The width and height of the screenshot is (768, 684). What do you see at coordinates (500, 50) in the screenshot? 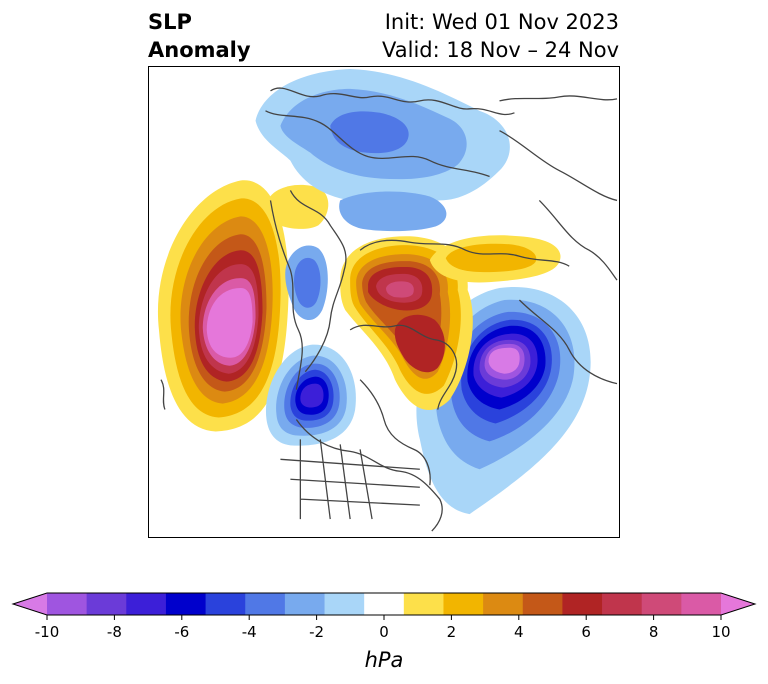
I see `valid-range-label: Valid: 18 Nov – 24 Nov` at bounding box center [500, 50].